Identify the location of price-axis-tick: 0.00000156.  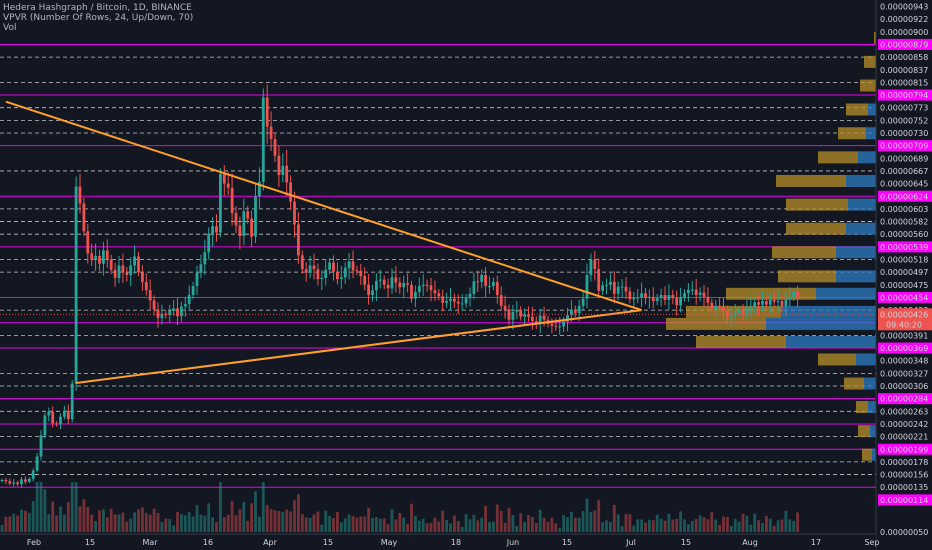
(904, 475).